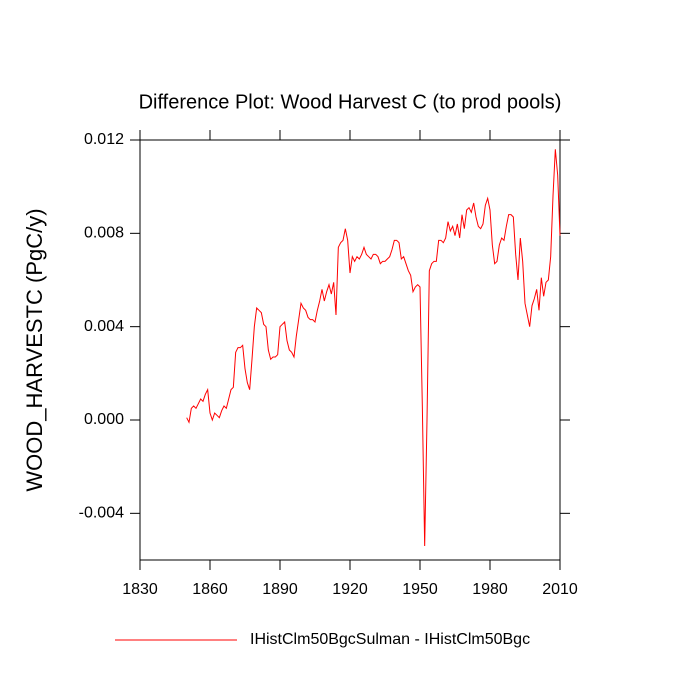  What do you see at coordinates (104, 419) in the screenshot?
I see `y-tick-label: 0.000` at bounding box center [104, 419].